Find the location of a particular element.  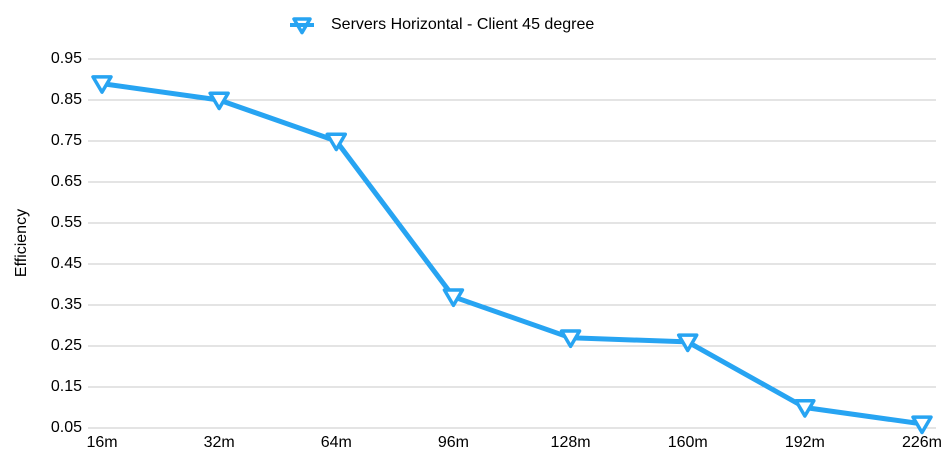

x-tick-label: 64m is located at coordinates (336, 442).